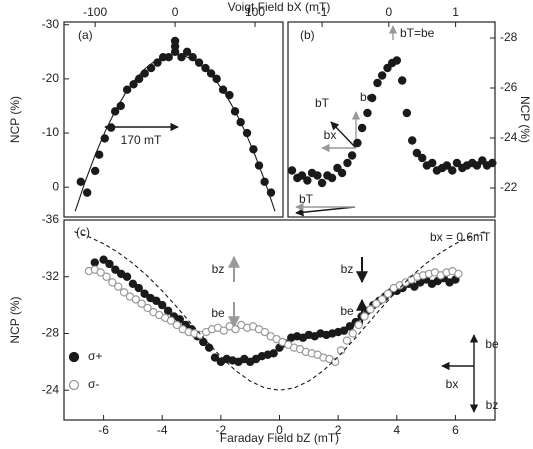 This screenshot has height=449, width=533. Describe the element at coordinates (396, 430) in the screenshot. I see `x-tick-label: 4` at that location.